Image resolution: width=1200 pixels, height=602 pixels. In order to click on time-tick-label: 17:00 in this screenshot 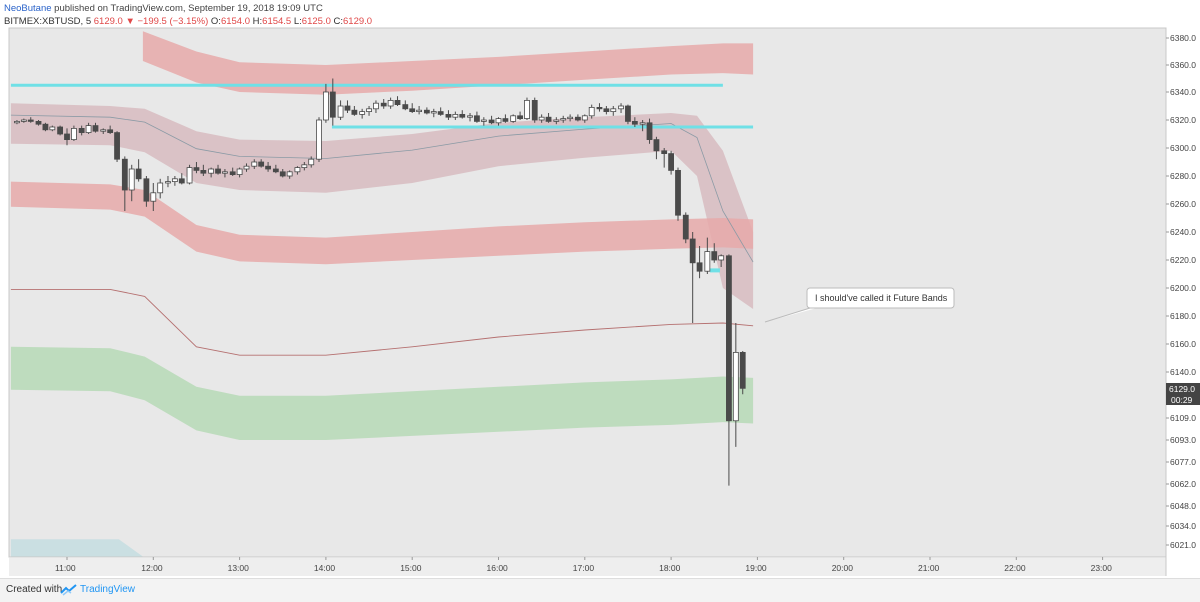, I will do `click(584, 568)`.